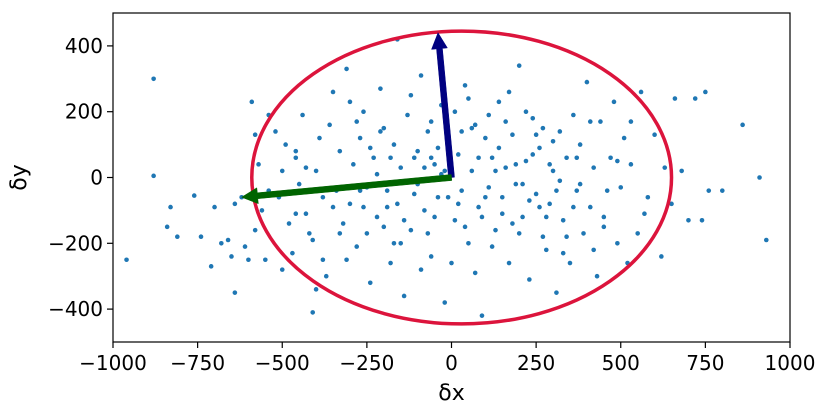 This screenshot has height=412, width=830. What do you see at coordinates (790, 363) in the screenshot?
I see `x-tick-label: 1000` at bounding box center [790, 363].